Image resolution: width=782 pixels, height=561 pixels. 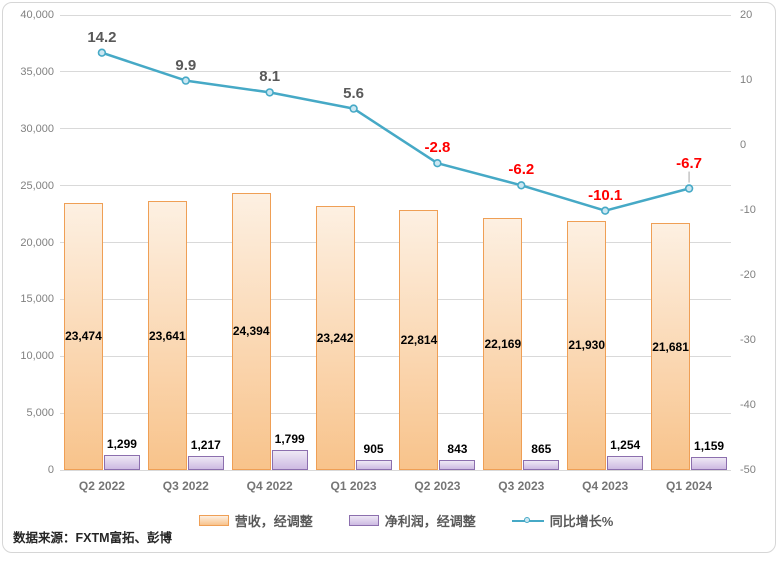 I want to click on y-axis-right-tick-label: 10, so click(x=746, y=80).